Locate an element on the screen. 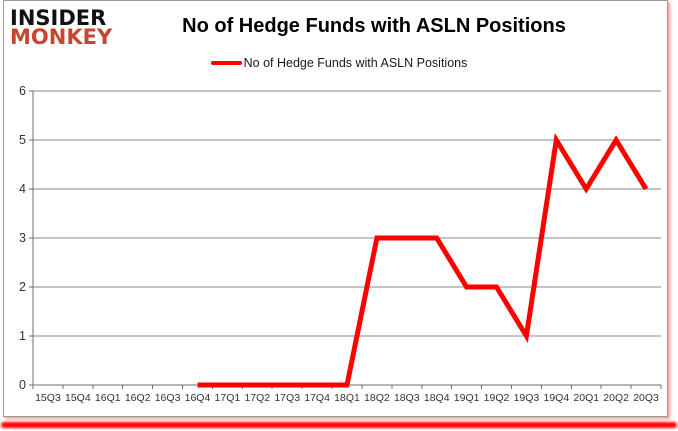 The image size is (678, 431). x-axis-label-18Q4: 18Q4 is located at coordinates (436, 398).